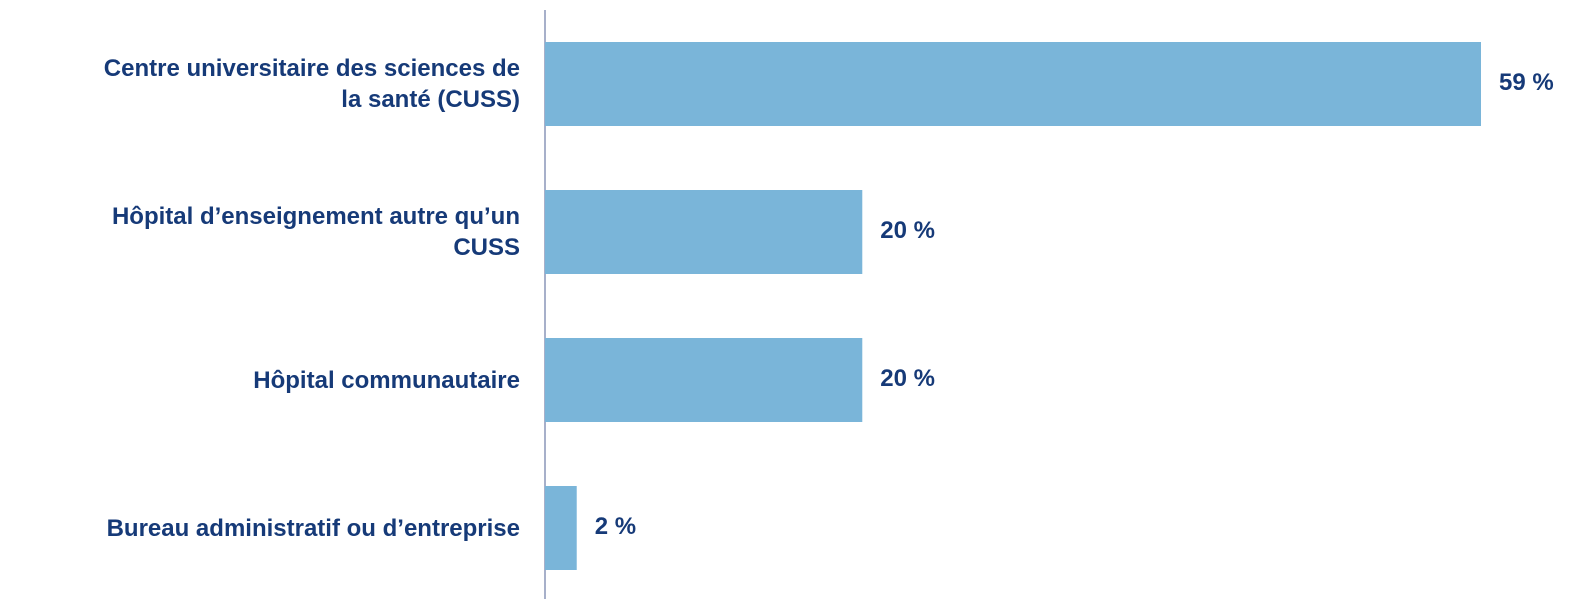 The height and width of the screenshot is (599, 1570). I want to click on category-label-2: Hôpital d’enseignement autre qu’un CUSS, so click(260, 232).